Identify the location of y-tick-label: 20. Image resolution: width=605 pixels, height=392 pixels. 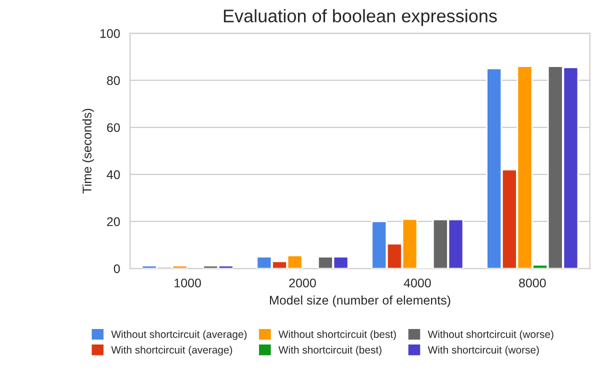
(113, 221).